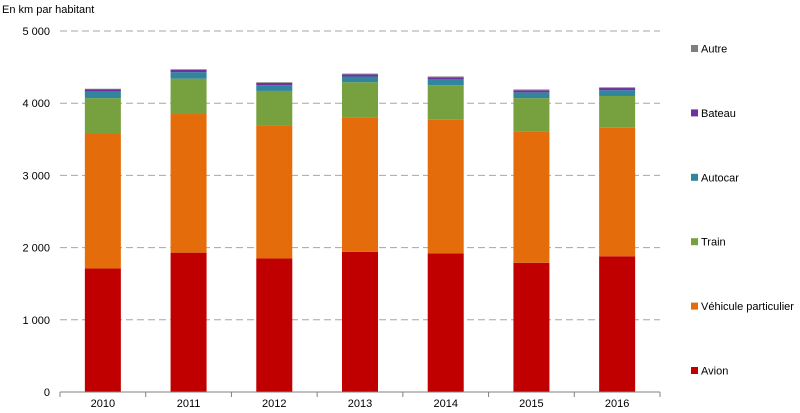 This screenshot has height=413, width=800. I want to click on x-tick-label: 2014, so click(445, 404).